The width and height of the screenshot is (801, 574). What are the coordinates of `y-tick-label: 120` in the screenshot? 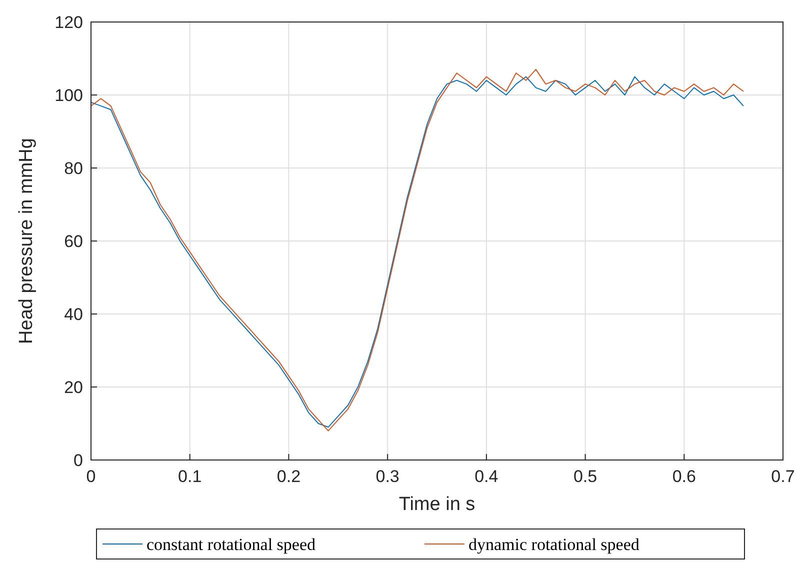 It's located at (68, 22).